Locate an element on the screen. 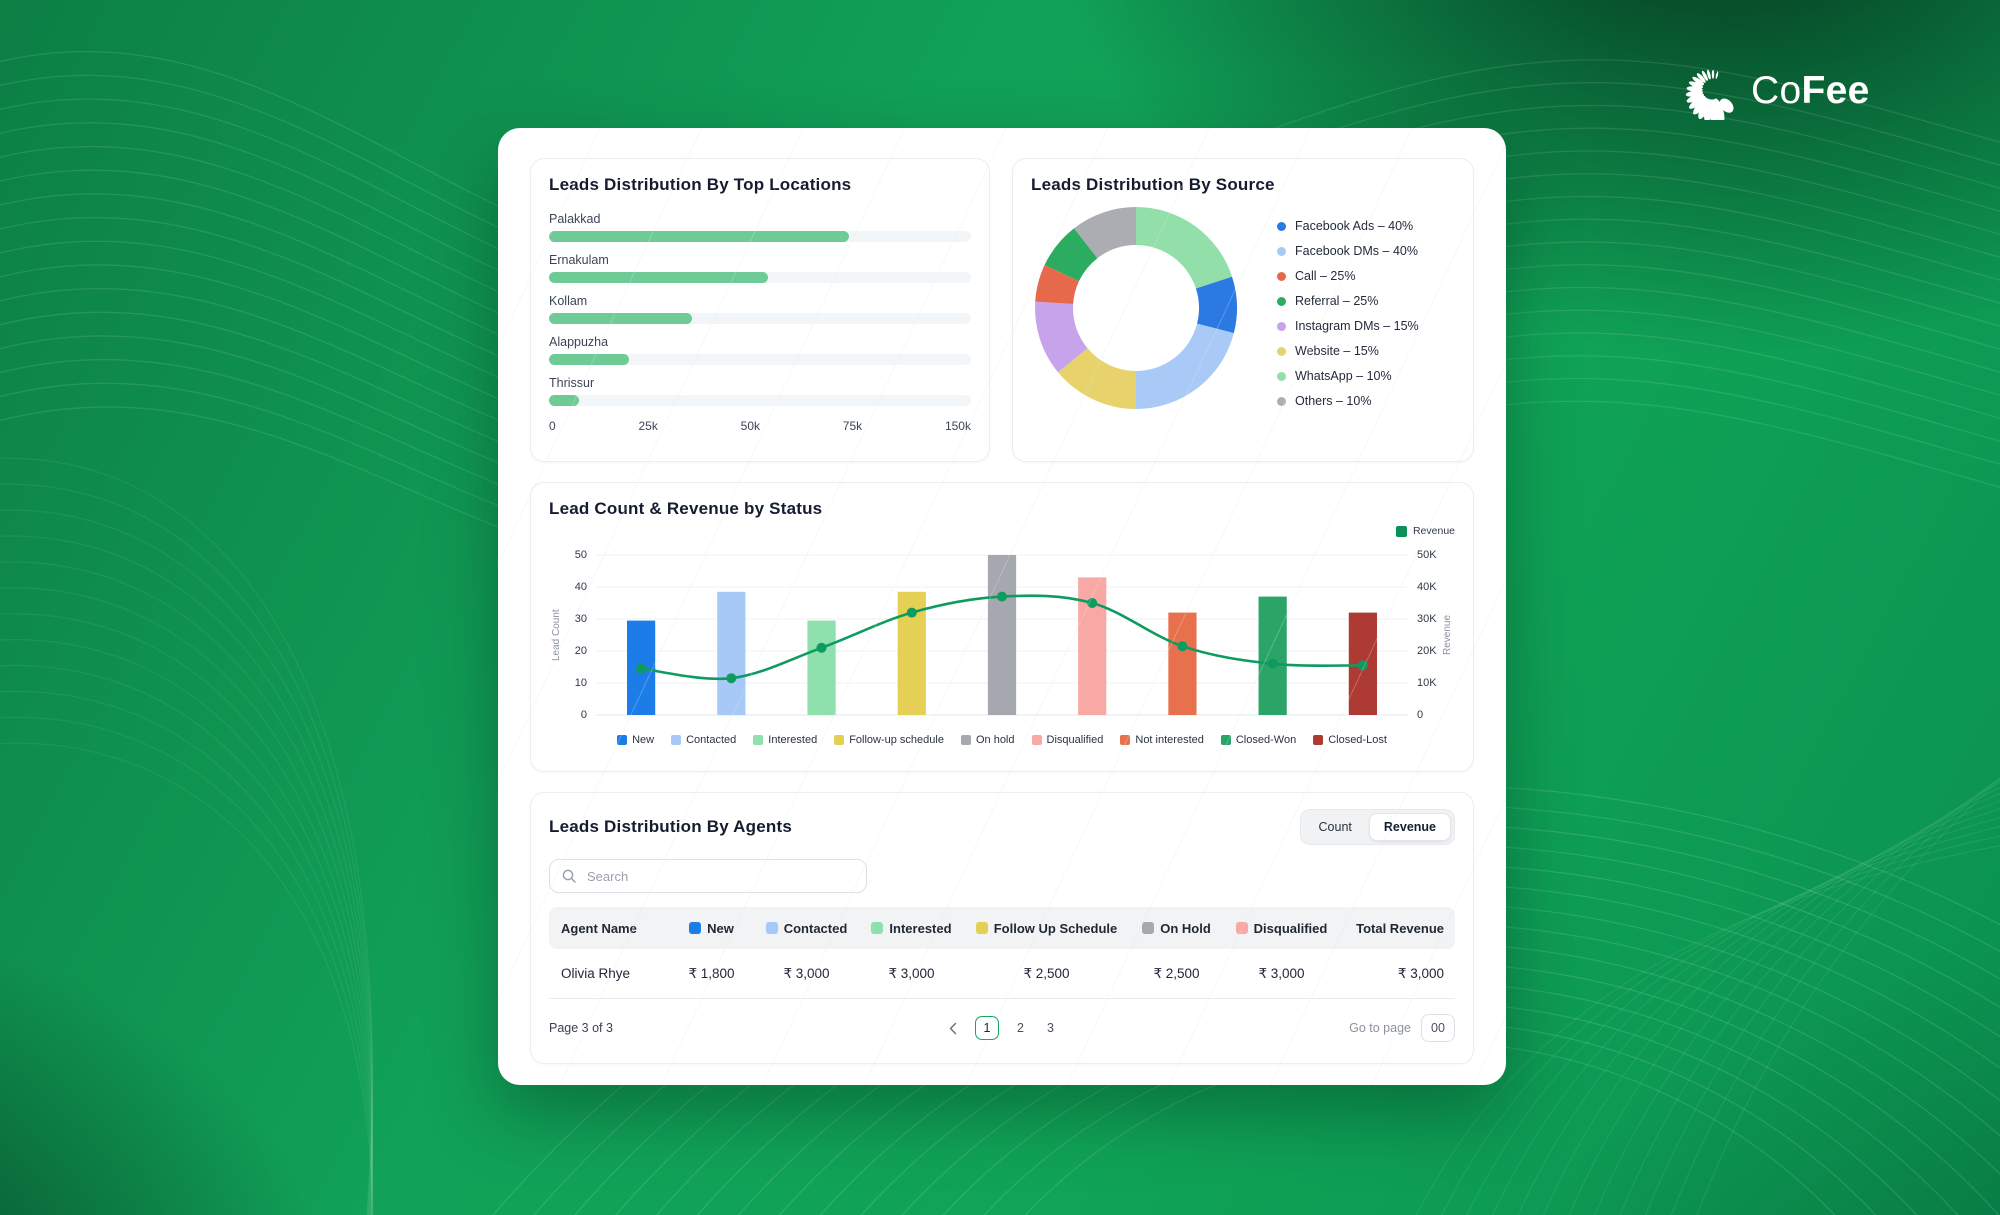  lead-count-axis-label: Lead Count is located at coordinates (556, 635).